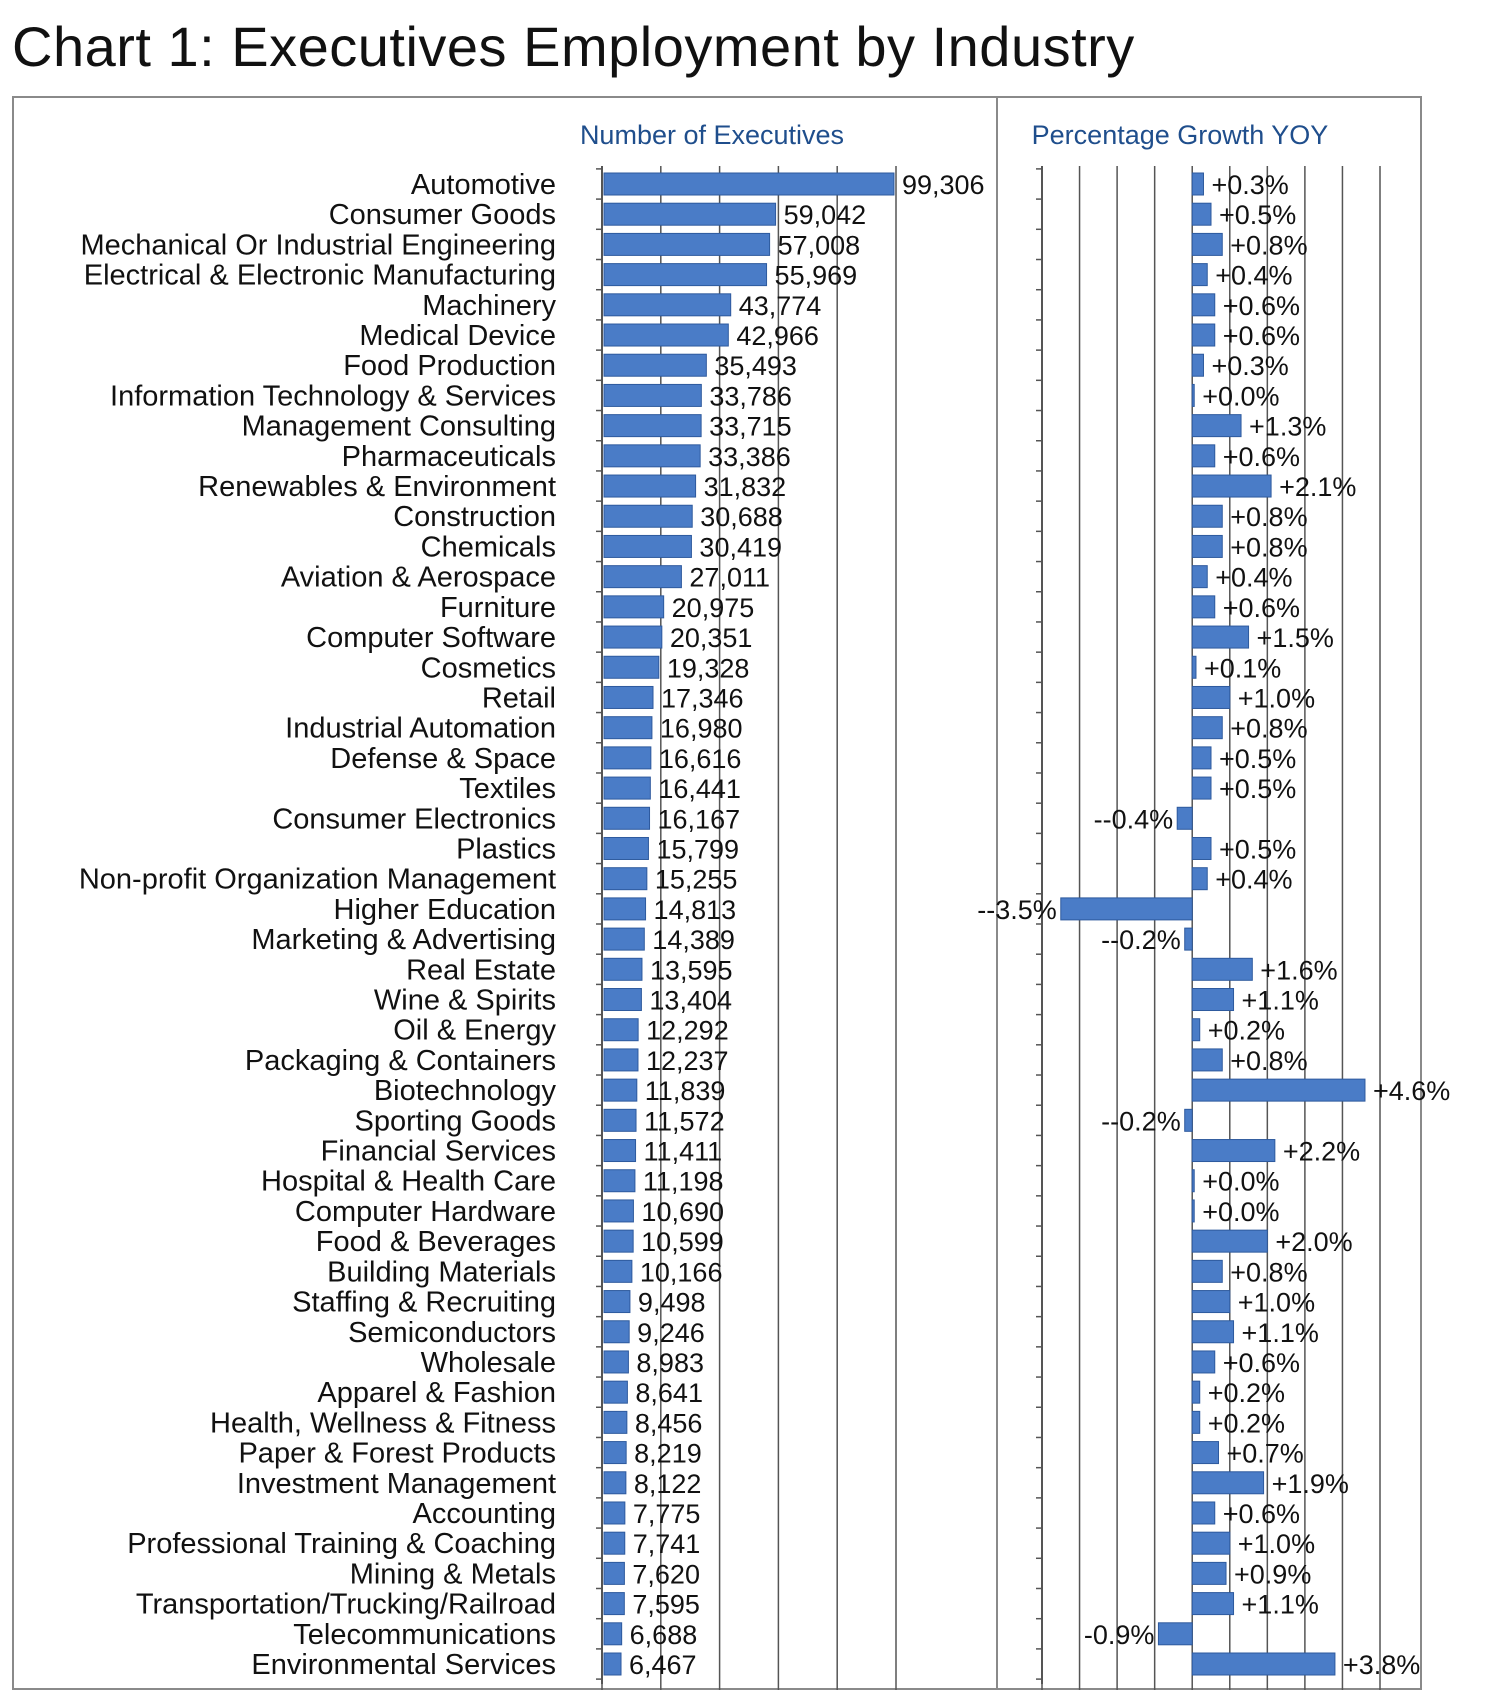 This screenshot has height=1700, width=1510. I want to click on growth-value-label: +1.6%, so click(1298, 970).